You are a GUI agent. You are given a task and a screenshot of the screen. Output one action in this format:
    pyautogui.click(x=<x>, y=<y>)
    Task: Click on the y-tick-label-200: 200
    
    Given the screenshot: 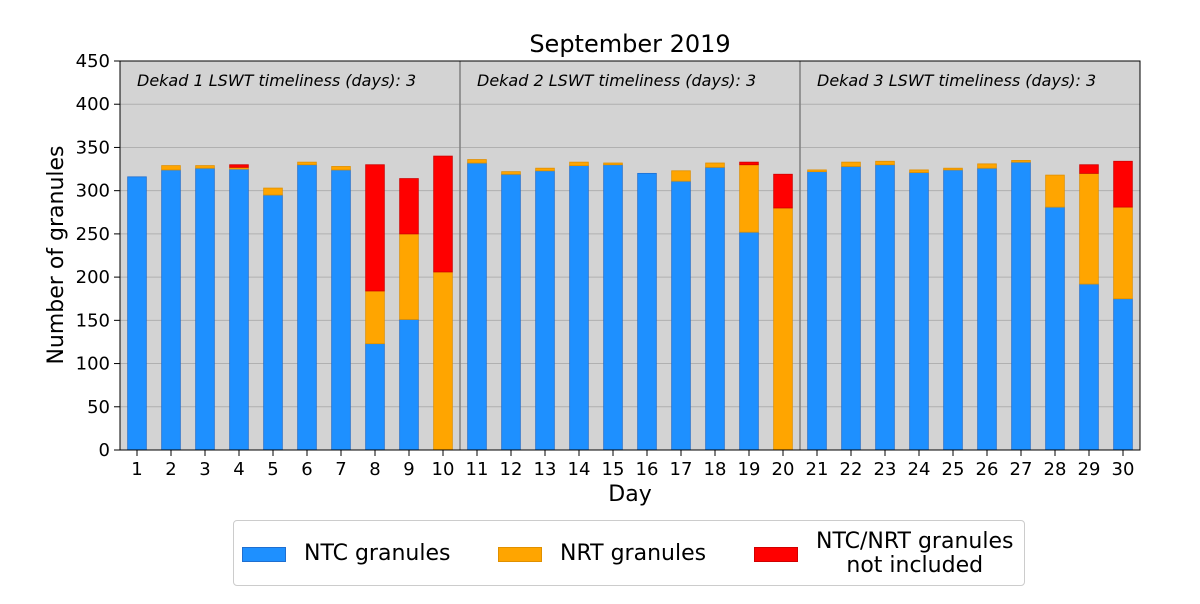 What is the action you would take?
    pyautogui.click(x=93, y=277)
    